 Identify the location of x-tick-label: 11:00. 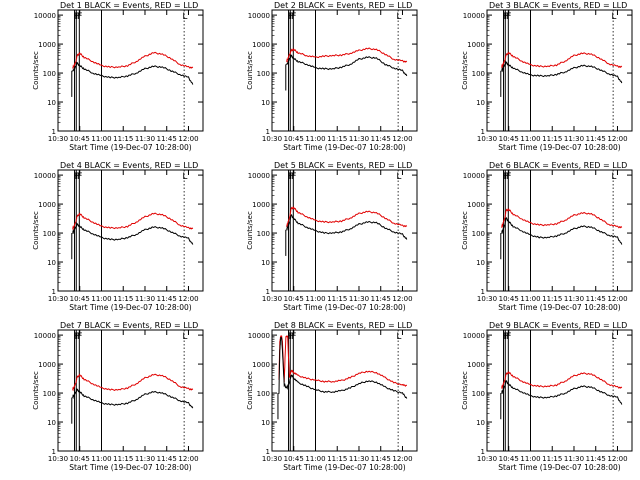
(315, 459).